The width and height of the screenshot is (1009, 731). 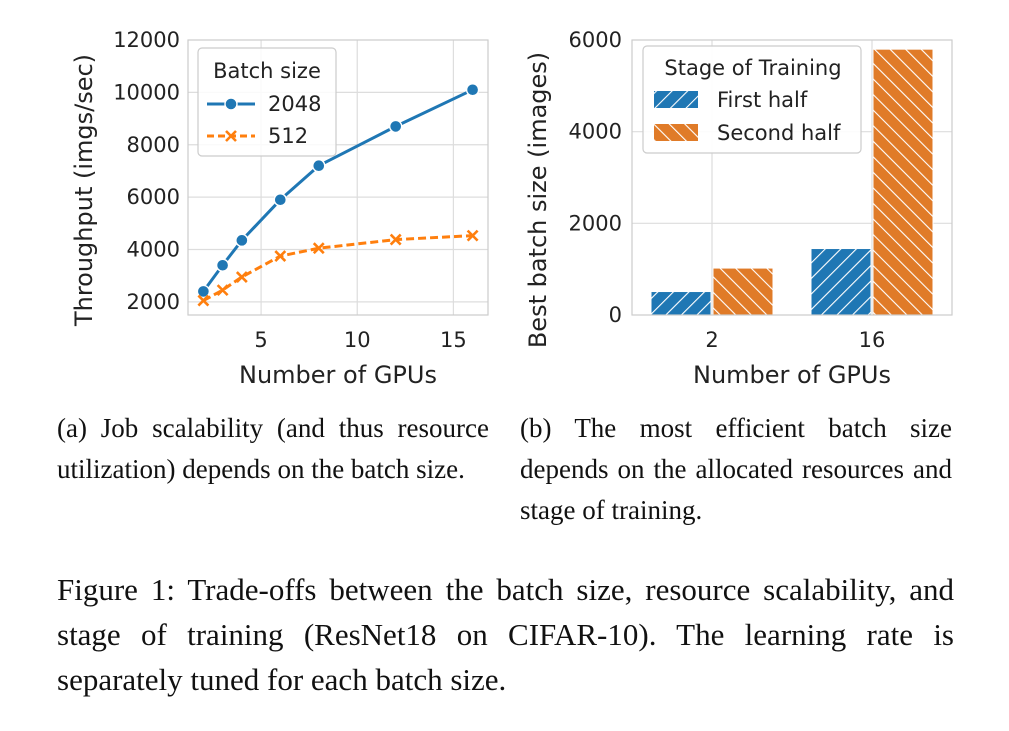 I want to click on x-tick-label: 15, so click(x=453, y=340).